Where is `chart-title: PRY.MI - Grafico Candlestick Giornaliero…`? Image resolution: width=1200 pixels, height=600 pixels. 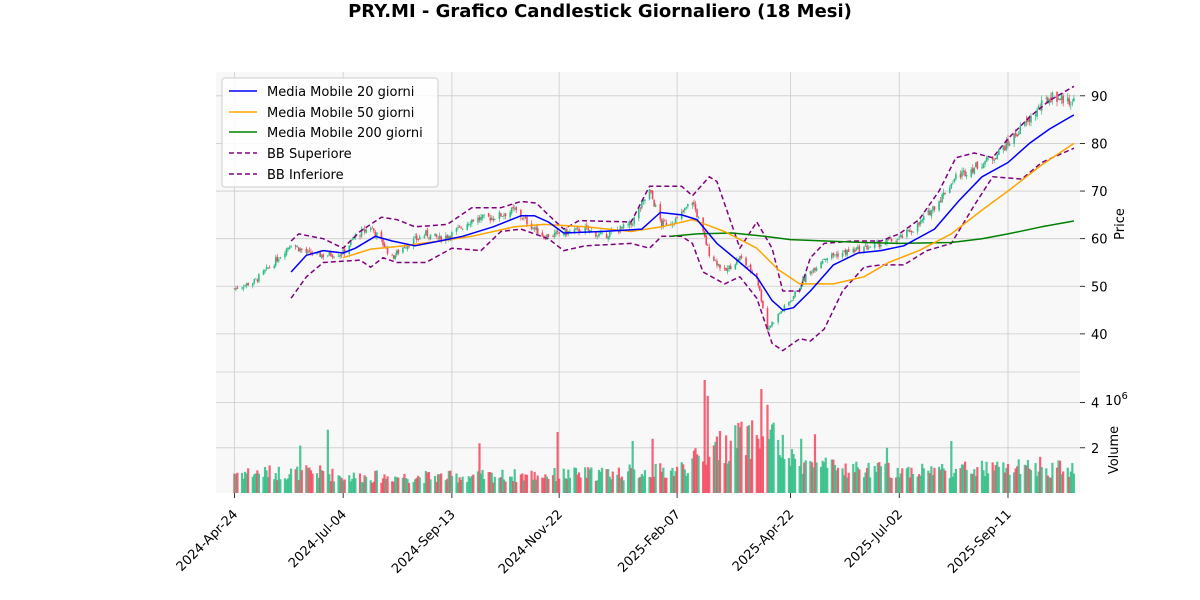 chart-title: PRY.MI - Grafico Candlestick Giornaliero… is located at coordinates (600, 11).